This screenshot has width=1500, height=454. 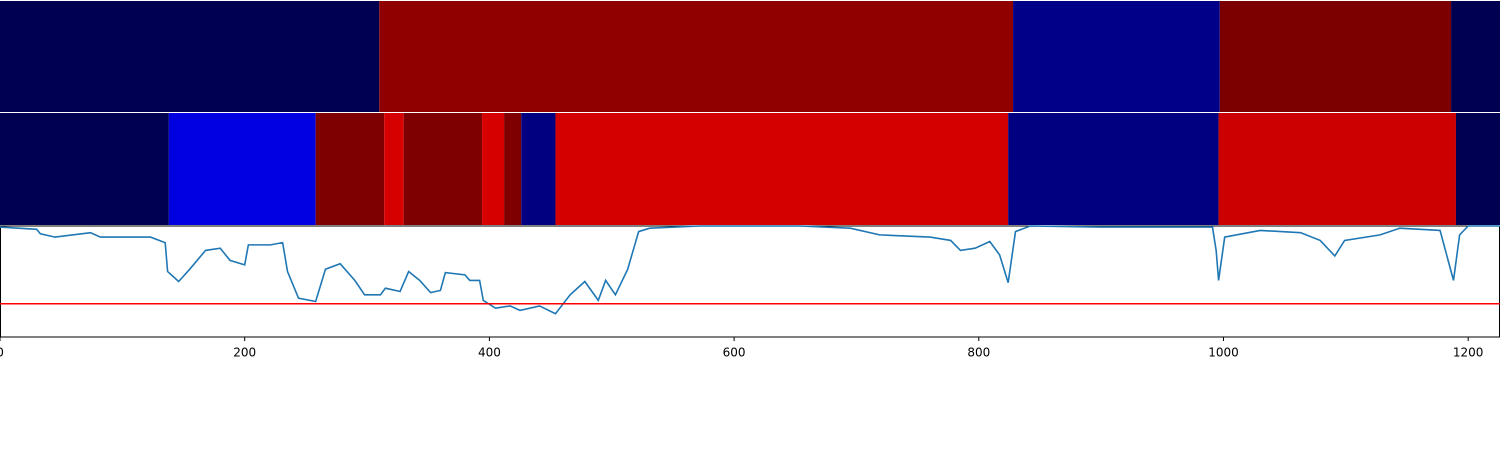 I want to click on x-tick-label: 600, so click(x=734, y=353).